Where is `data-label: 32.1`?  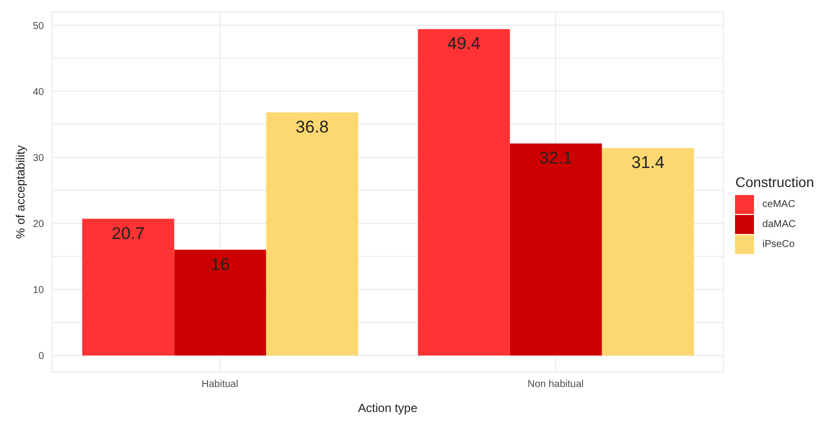 data-label: 32.1 is located at coordinates (555, 158).